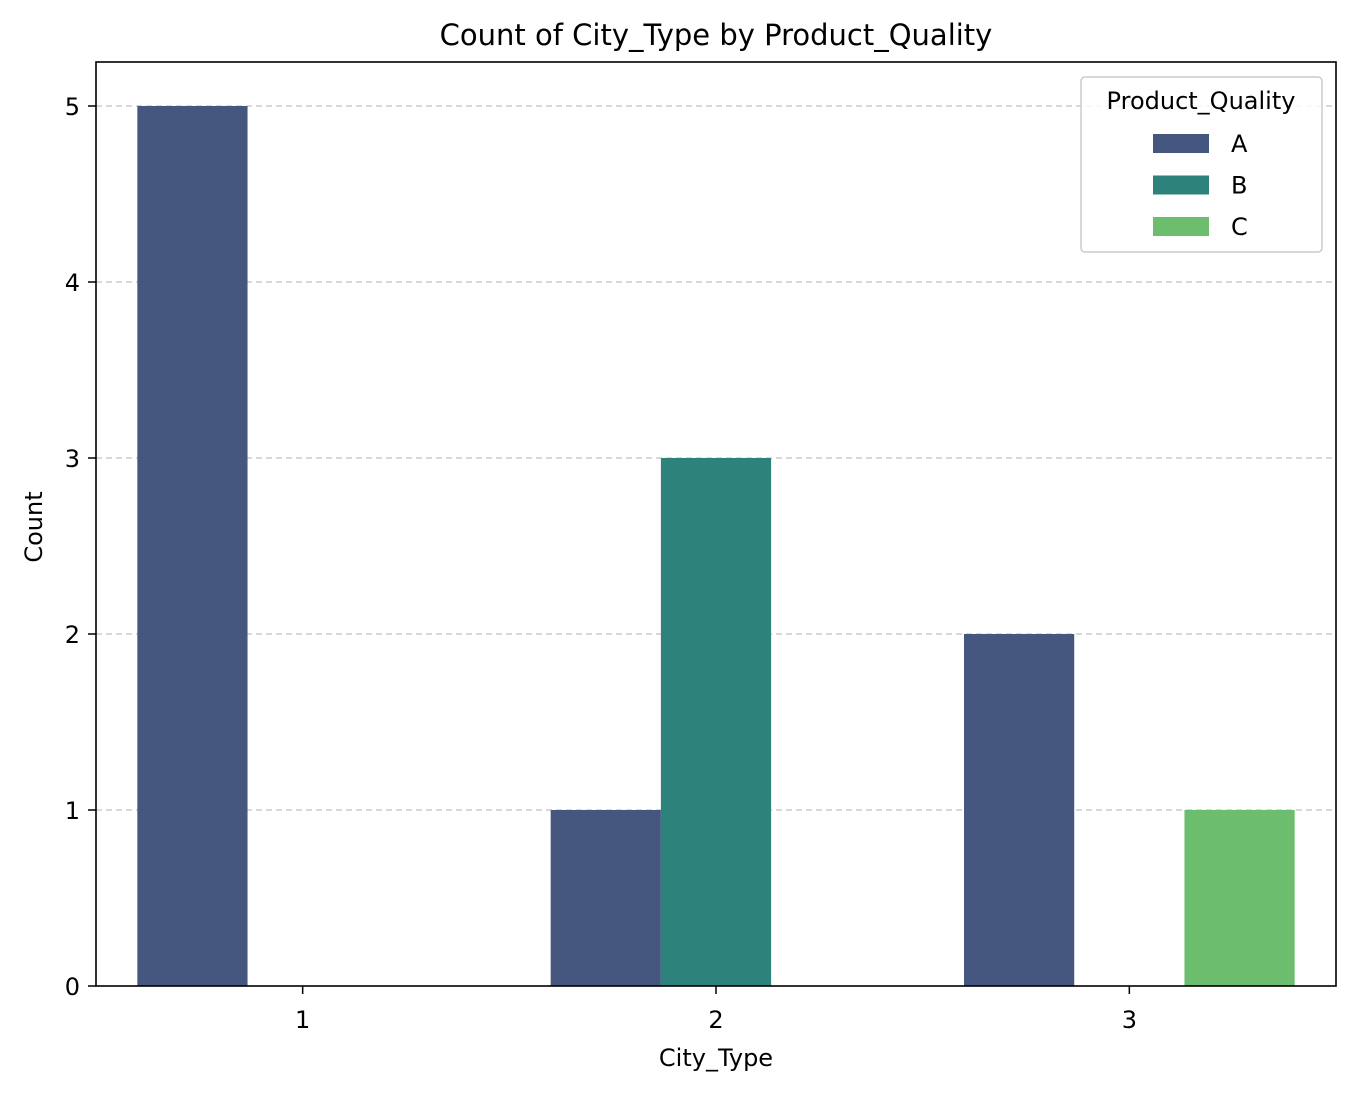 This screenshot has height=1094, width=1356. What do you see at coordinates (1181, 226) in the screenshot?
I see `legend-swatch-C` at bounding box center [1181, 226].